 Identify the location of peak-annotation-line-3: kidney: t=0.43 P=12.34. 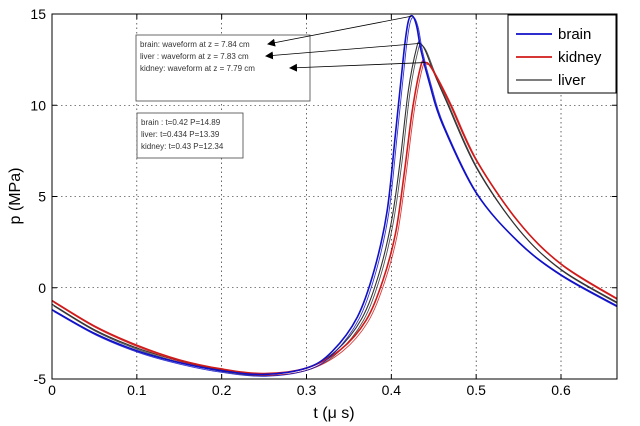
(182, 146).